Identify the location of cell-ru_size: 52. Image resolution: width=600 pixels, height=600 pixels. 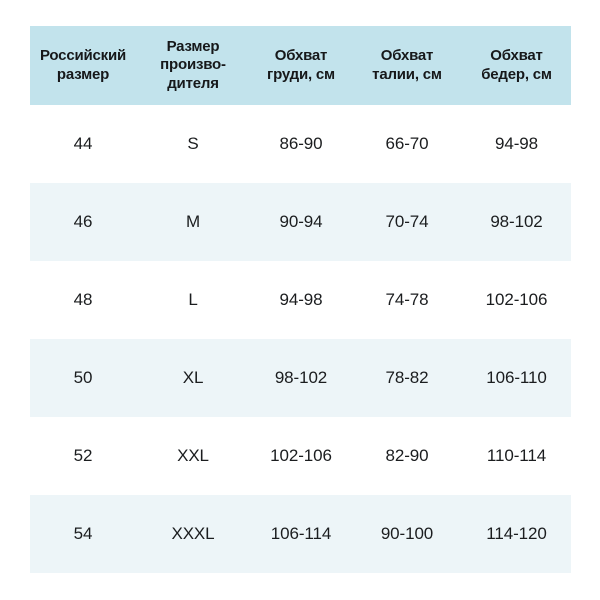
(83, 455).